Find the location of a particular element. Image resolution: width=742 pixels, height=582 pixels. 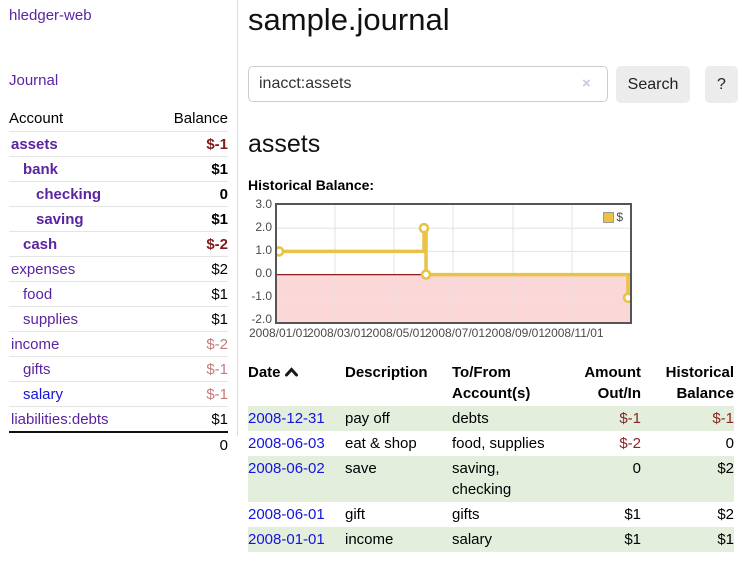

account-link-assets: assets is located at coordinates (34, 144).